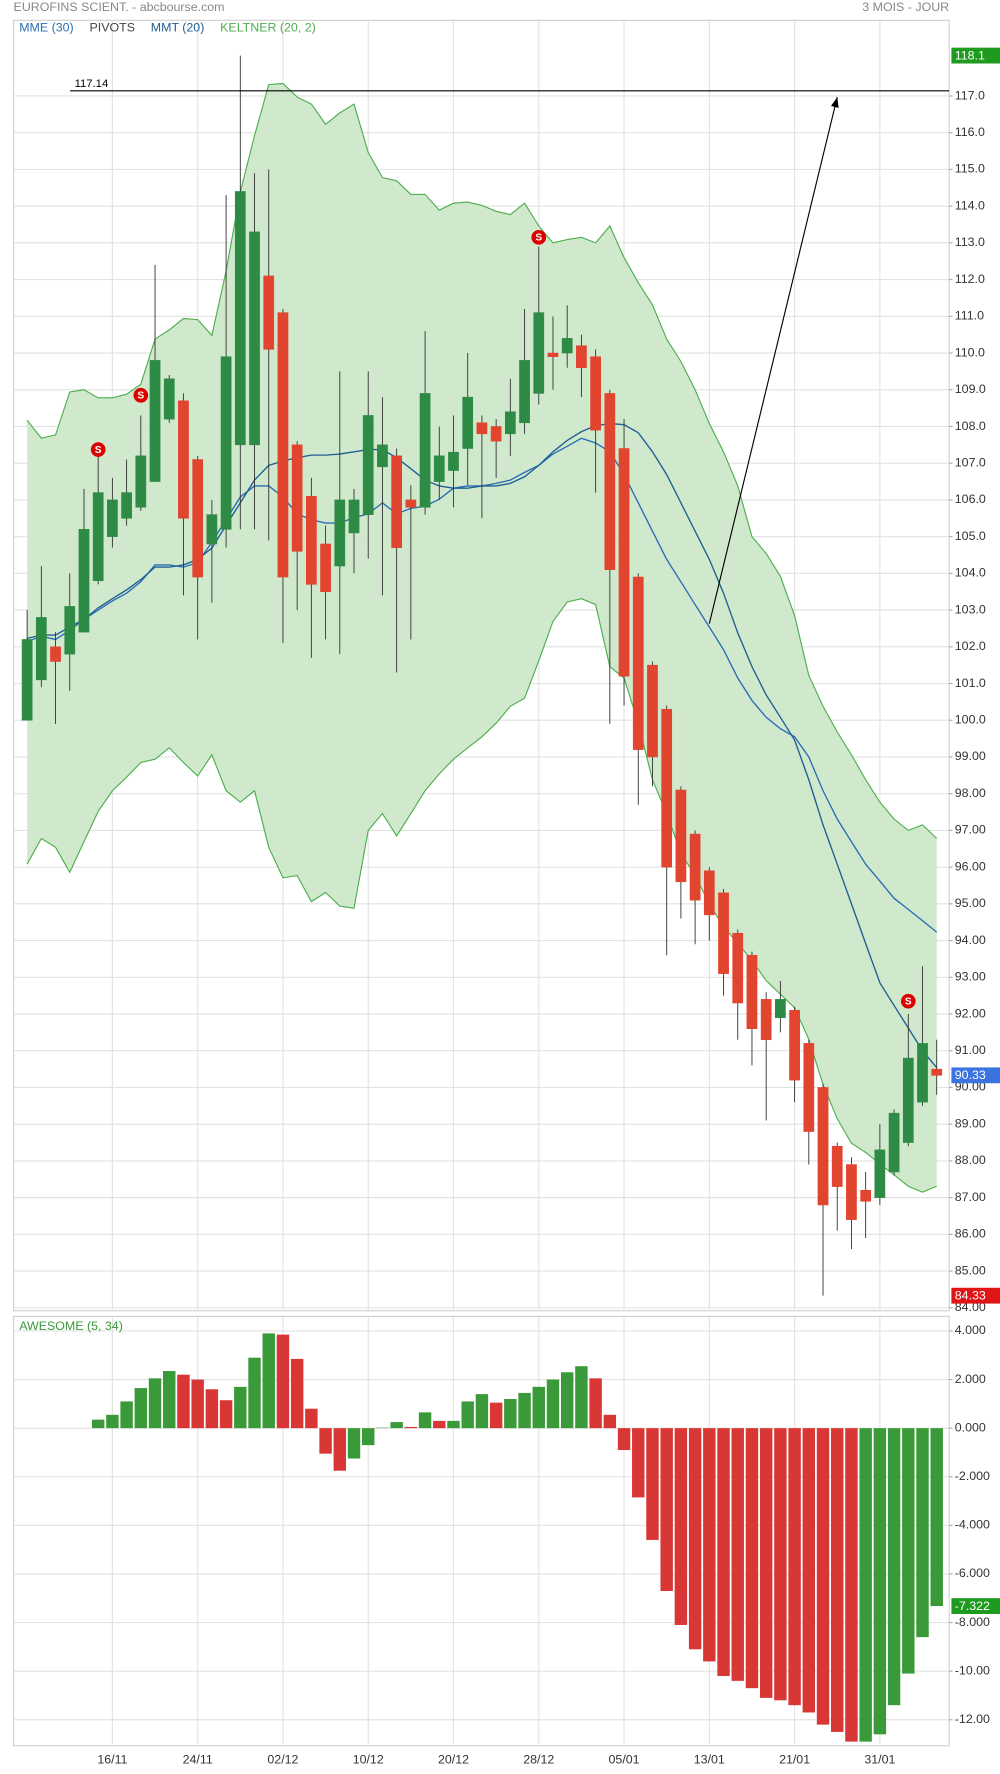 The height and width of the screenshot is (1774, 1000). Describe the element at coordinates (972, 1525) in the screenshot. I see `y-tick-label: -4.000` at that location.